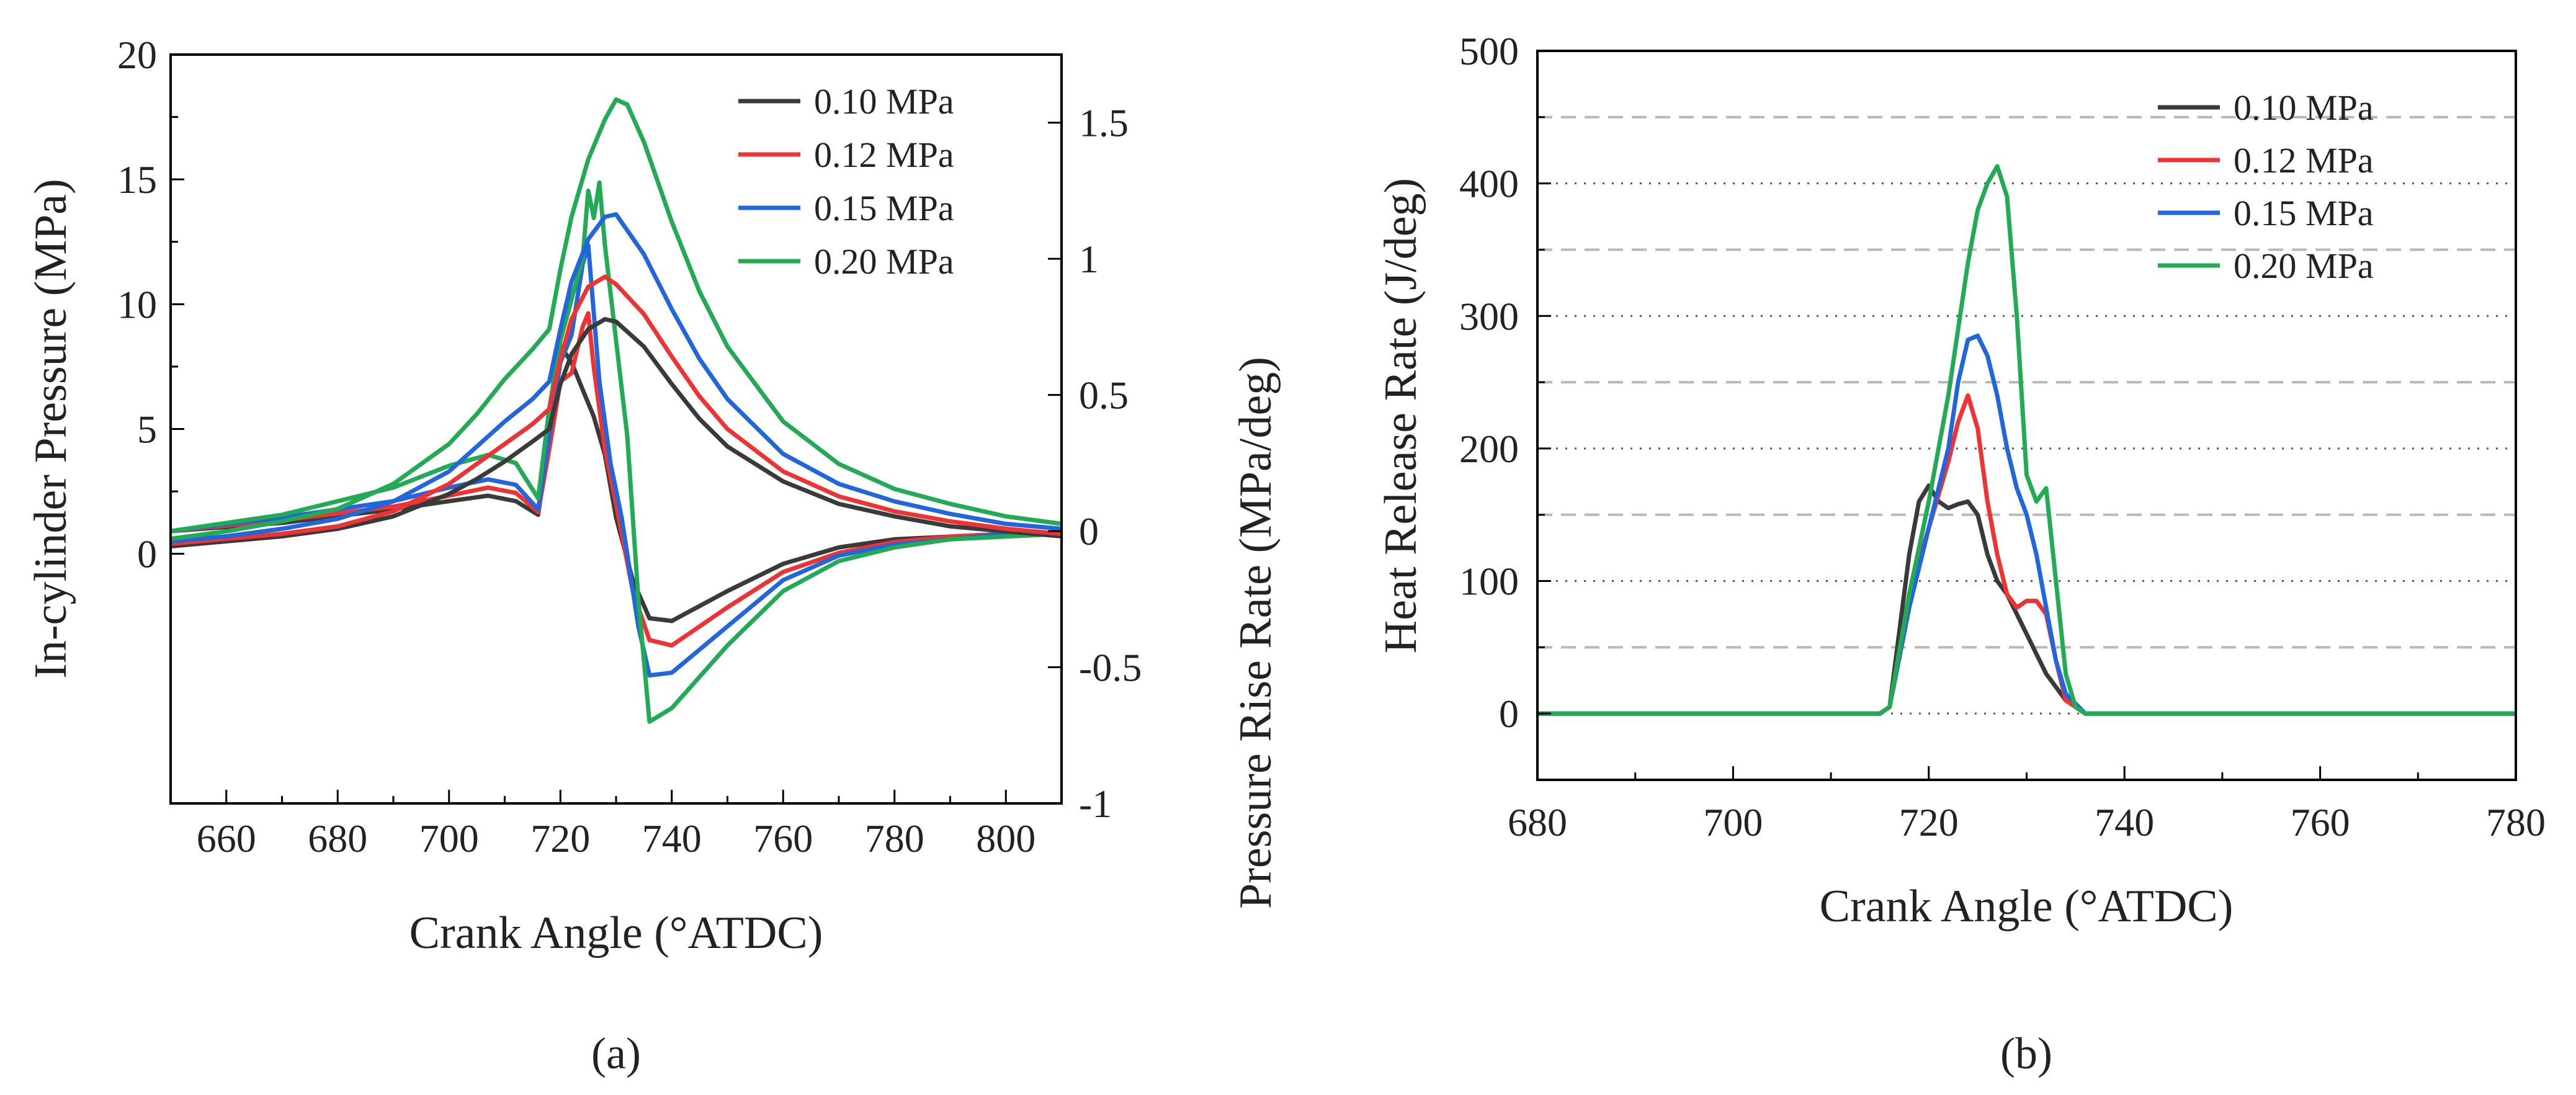 The height and width of the screenshot is (1095, 2576). Describe the element at coordinates (1095, 804) in the screenshot. I see `panel-a-right-y-tick-label: -1` at that location.